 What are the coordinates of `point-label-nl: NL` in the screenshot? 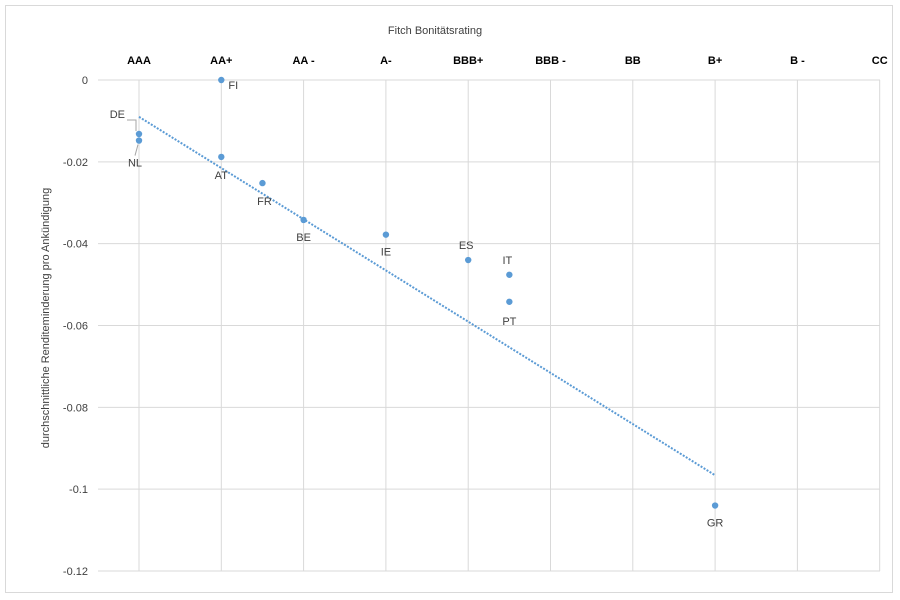 It's located at (135, 164).